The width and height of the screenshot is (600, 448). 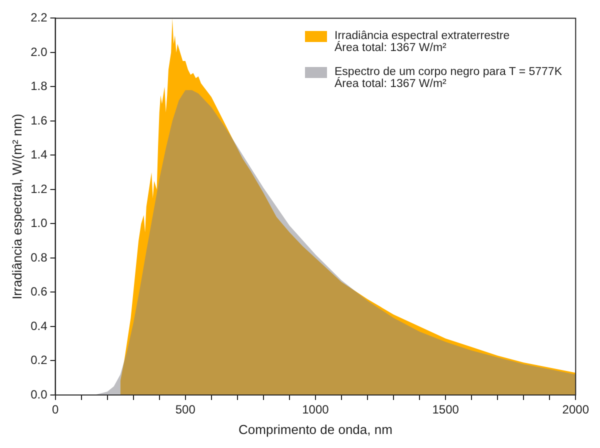 What do you see at coordinates (39, 257) in the screenshot?
I see `y-tick-label: 0.8` at bounding box center [39, 257].